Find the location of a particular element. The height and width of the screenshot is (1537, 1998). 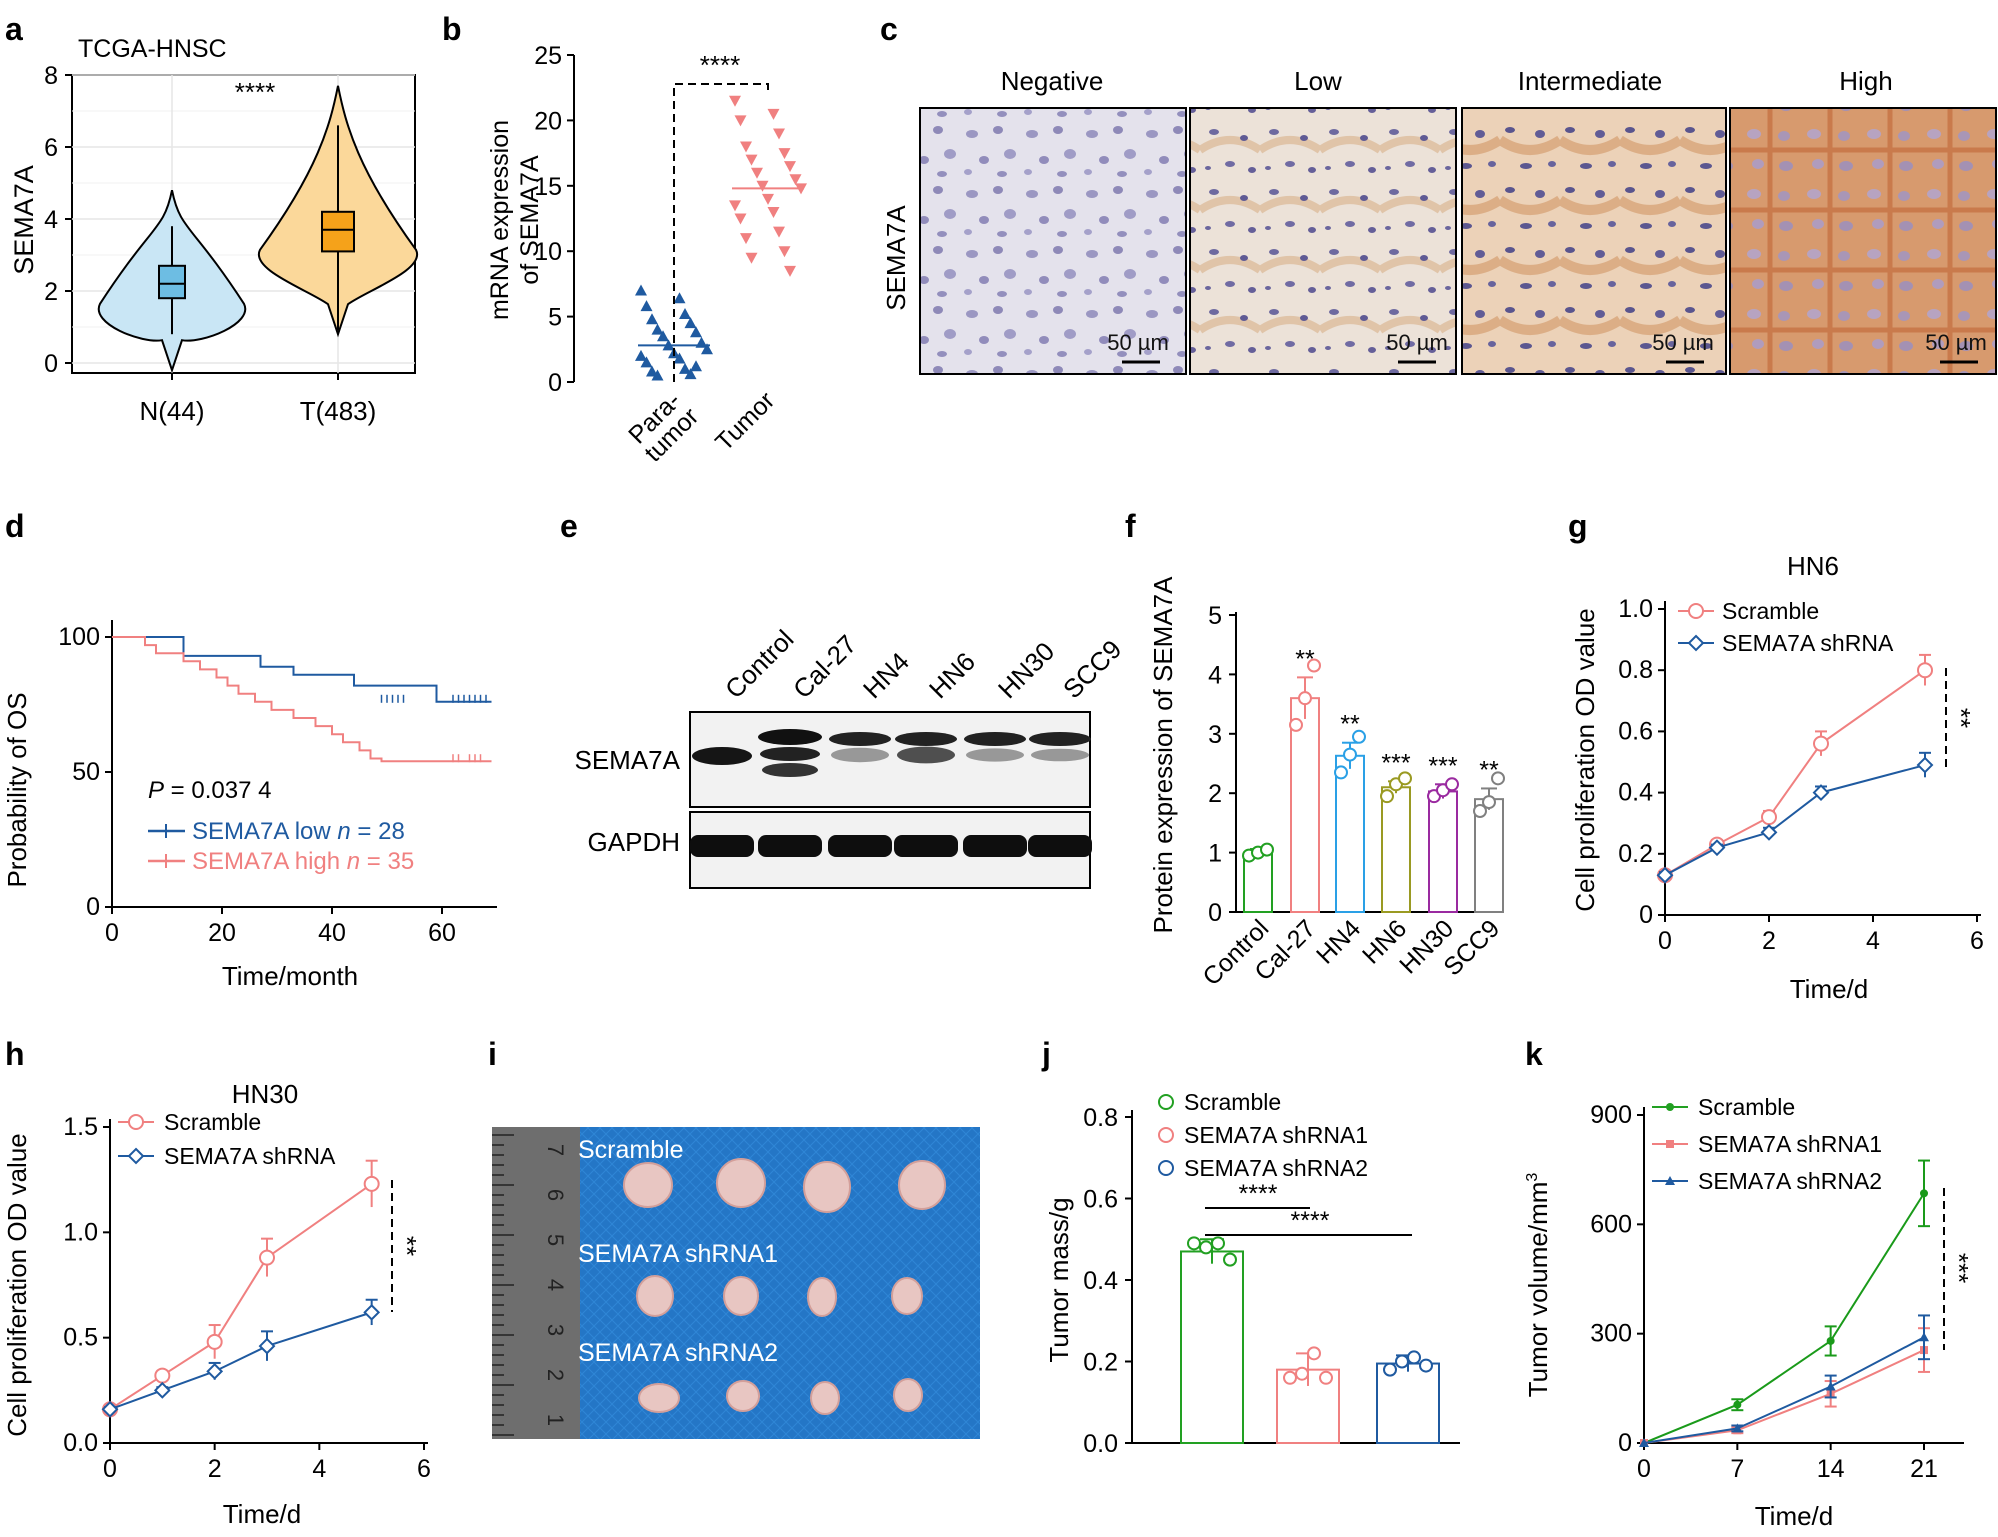

column-label-negative: Negative is located at coordinates (1052, 81).